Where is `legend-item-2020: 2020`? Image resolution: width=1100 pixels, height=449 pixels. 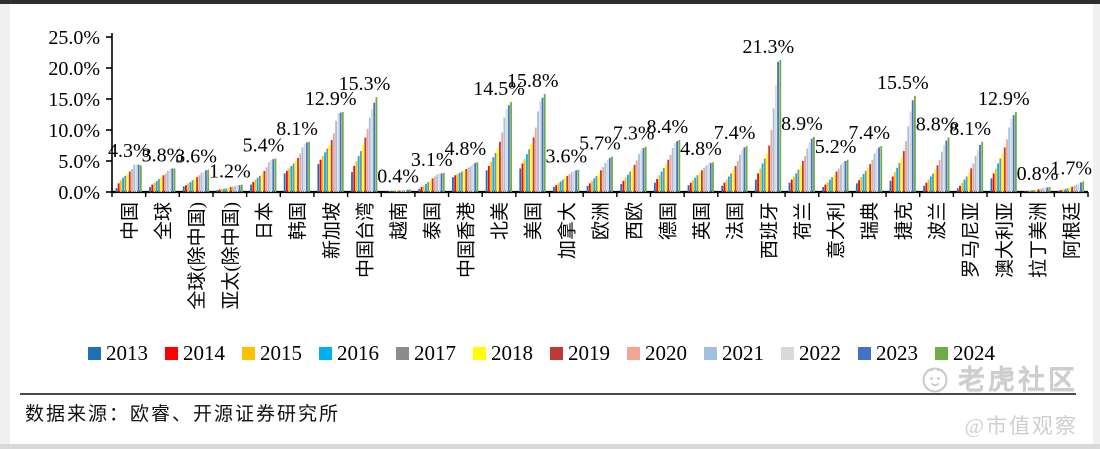 legend-item-2020: 2020 is located at coordinates (657, 353).